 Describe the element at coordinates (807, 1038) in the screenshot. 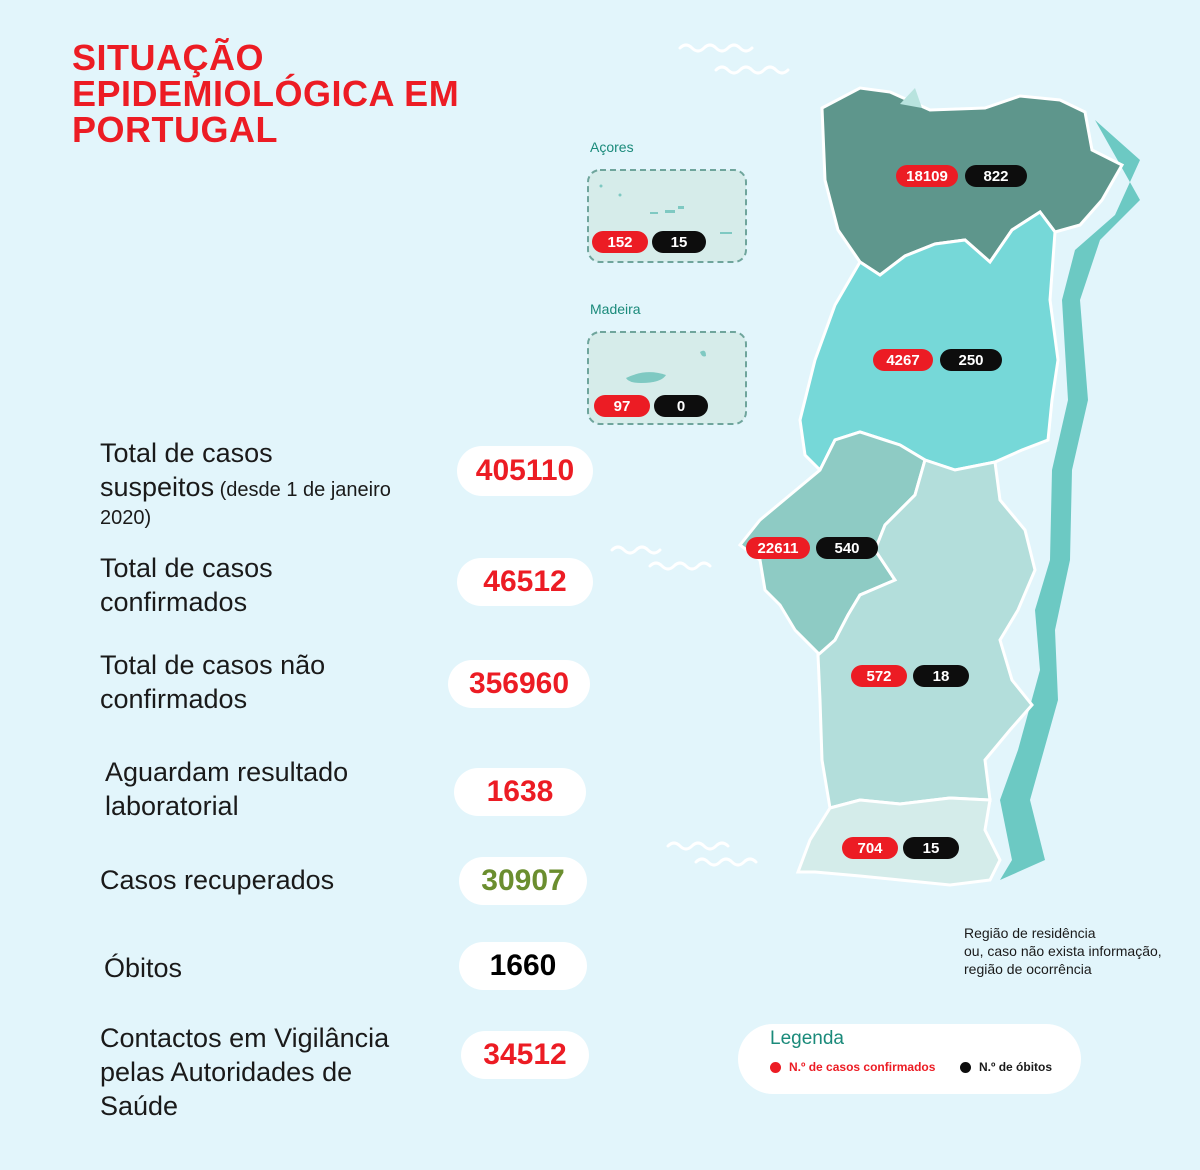

I see `legend-title: Legenda` at that location.